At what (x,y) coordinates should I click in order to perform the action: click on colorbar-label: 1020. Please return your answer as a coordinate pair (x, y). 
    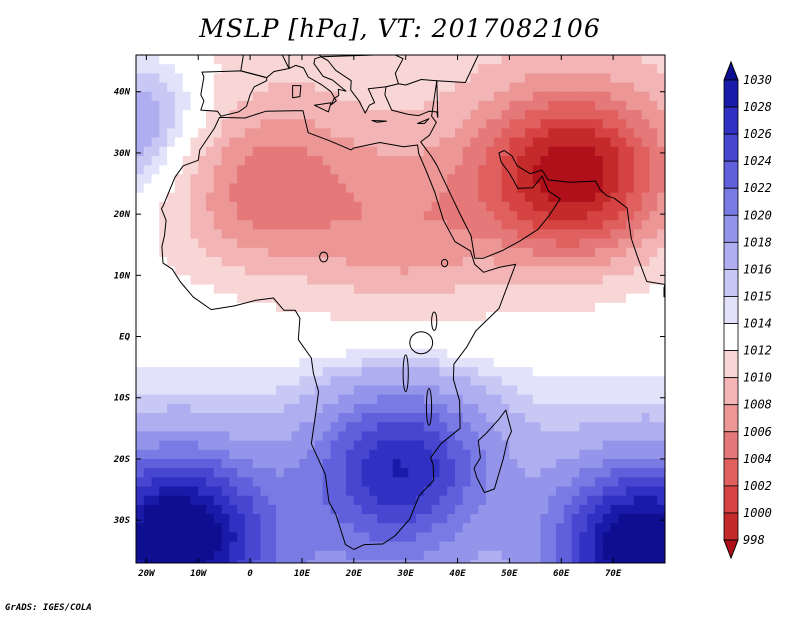
    Looking at the image, I should click on (757, 215).